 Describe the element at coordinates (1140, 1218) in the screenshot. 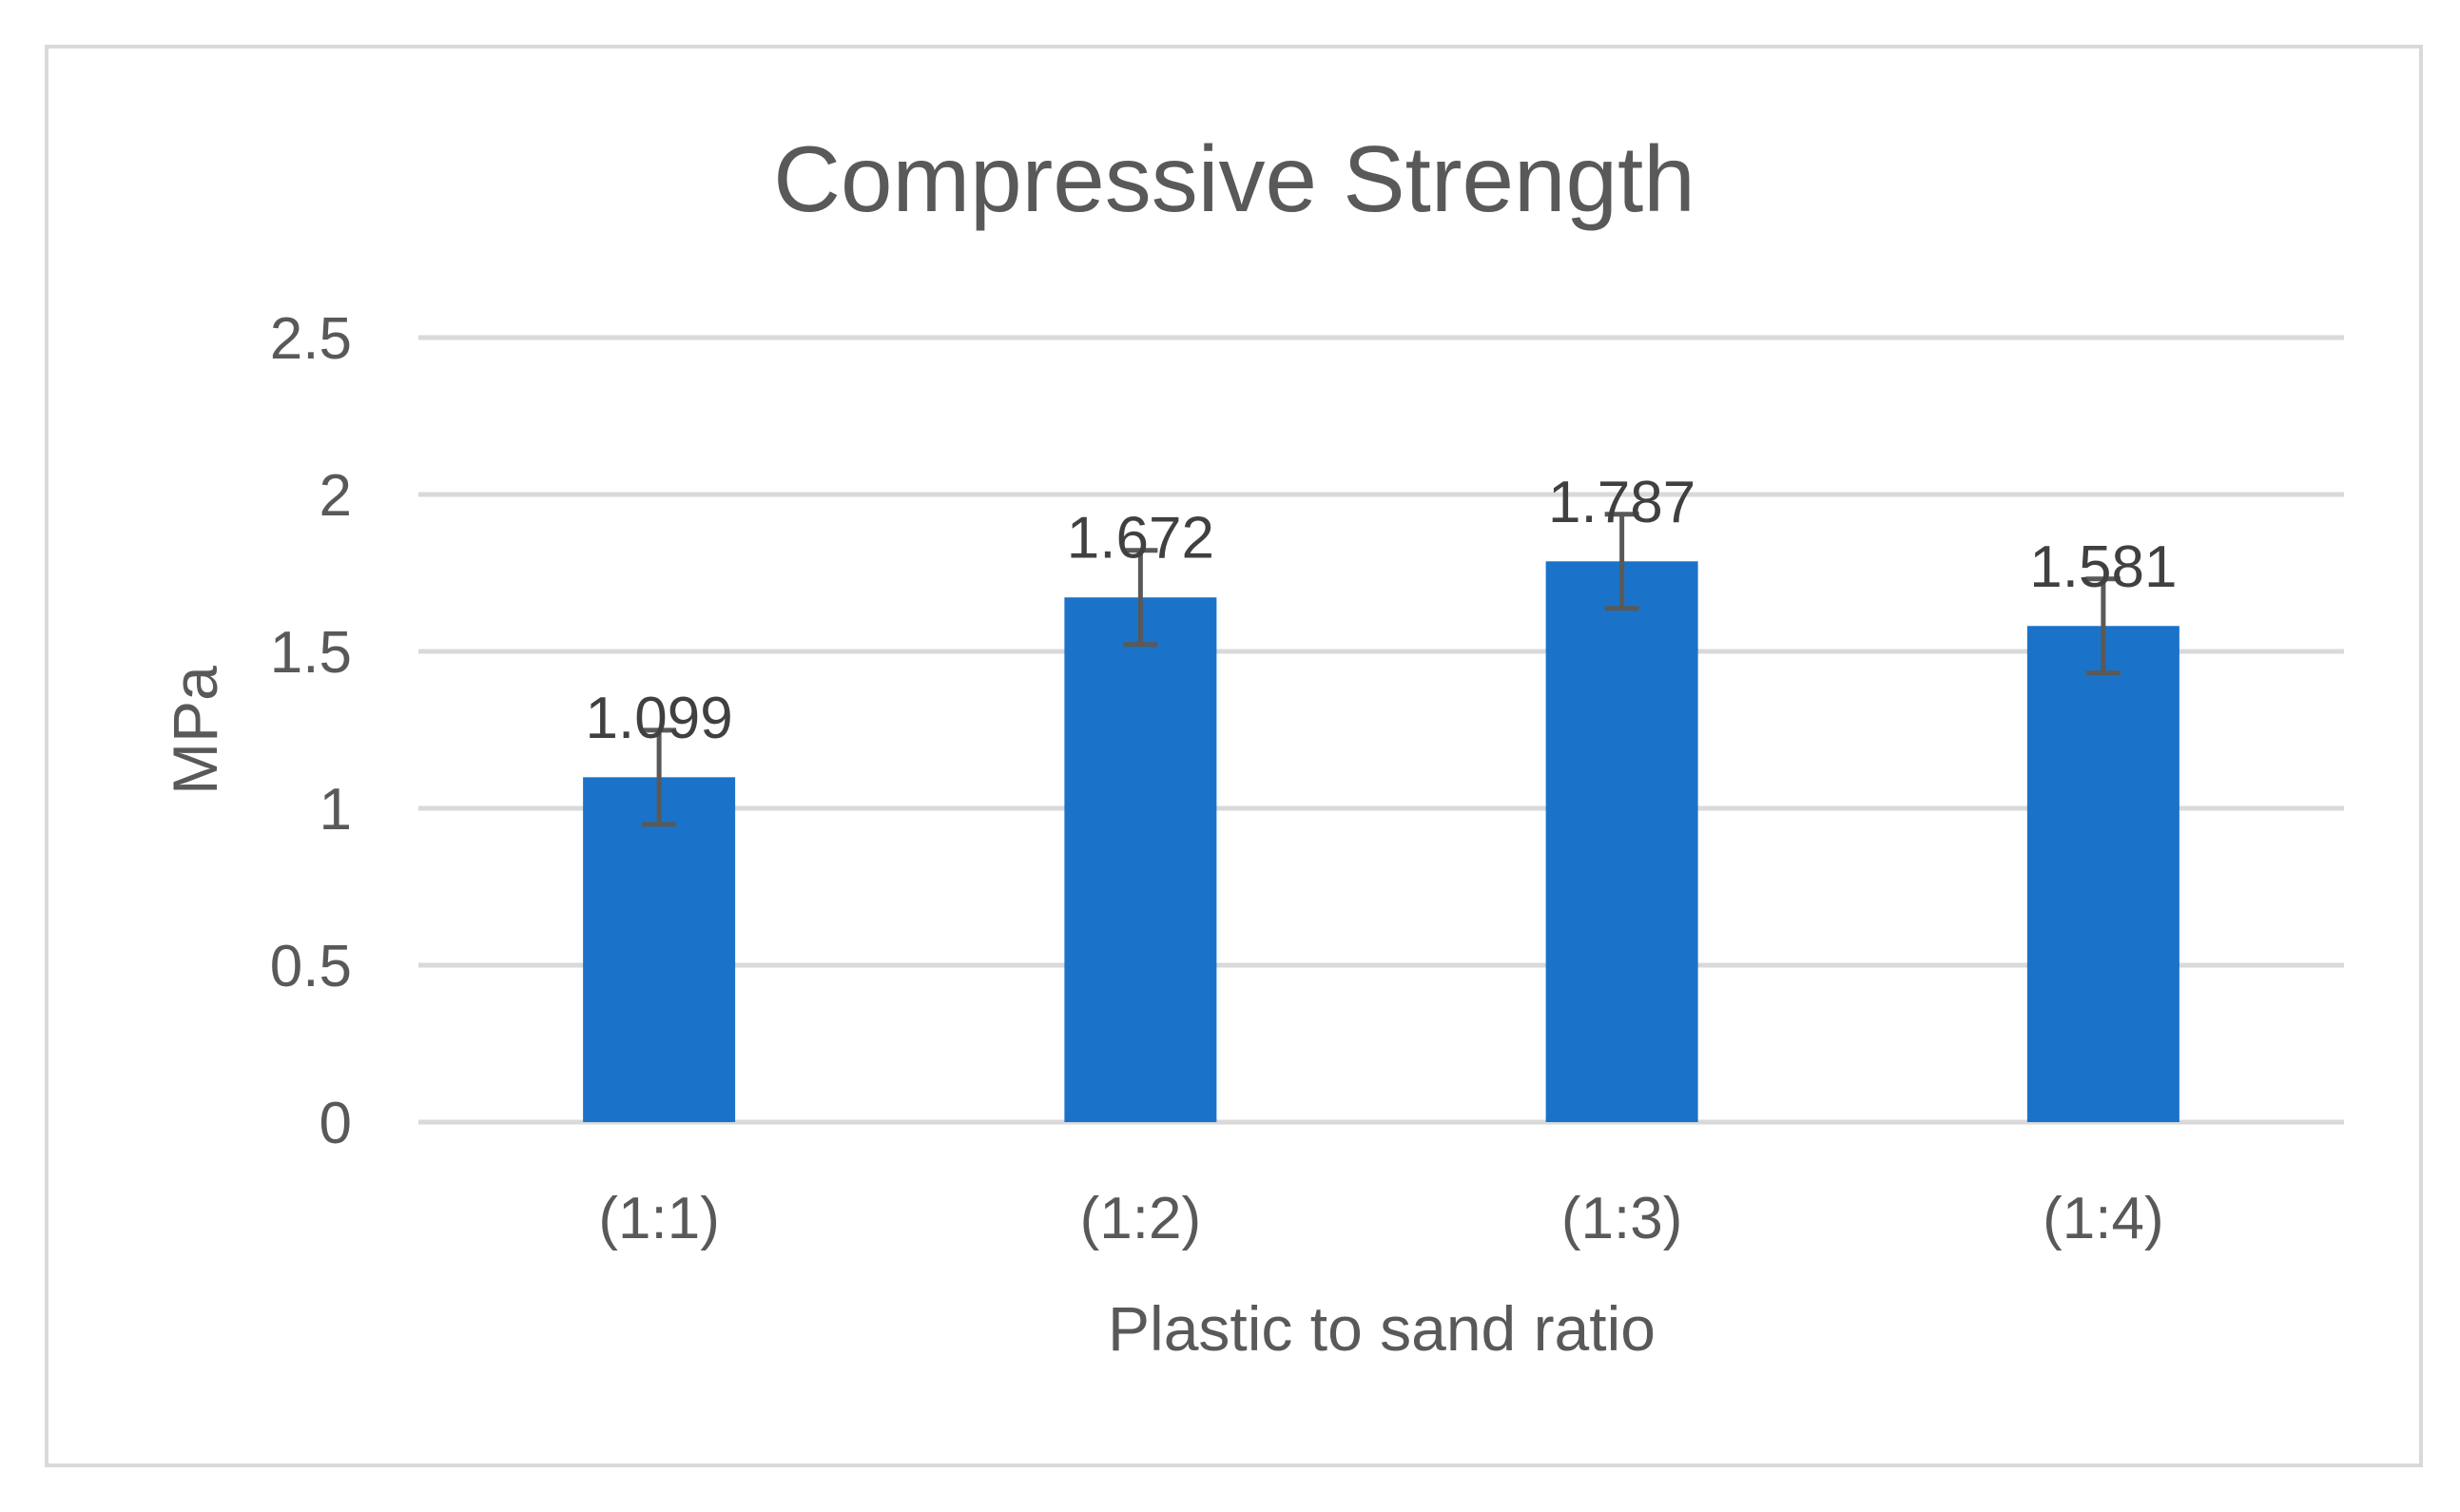

I see `x-tick-label: (1:2)` at that location.